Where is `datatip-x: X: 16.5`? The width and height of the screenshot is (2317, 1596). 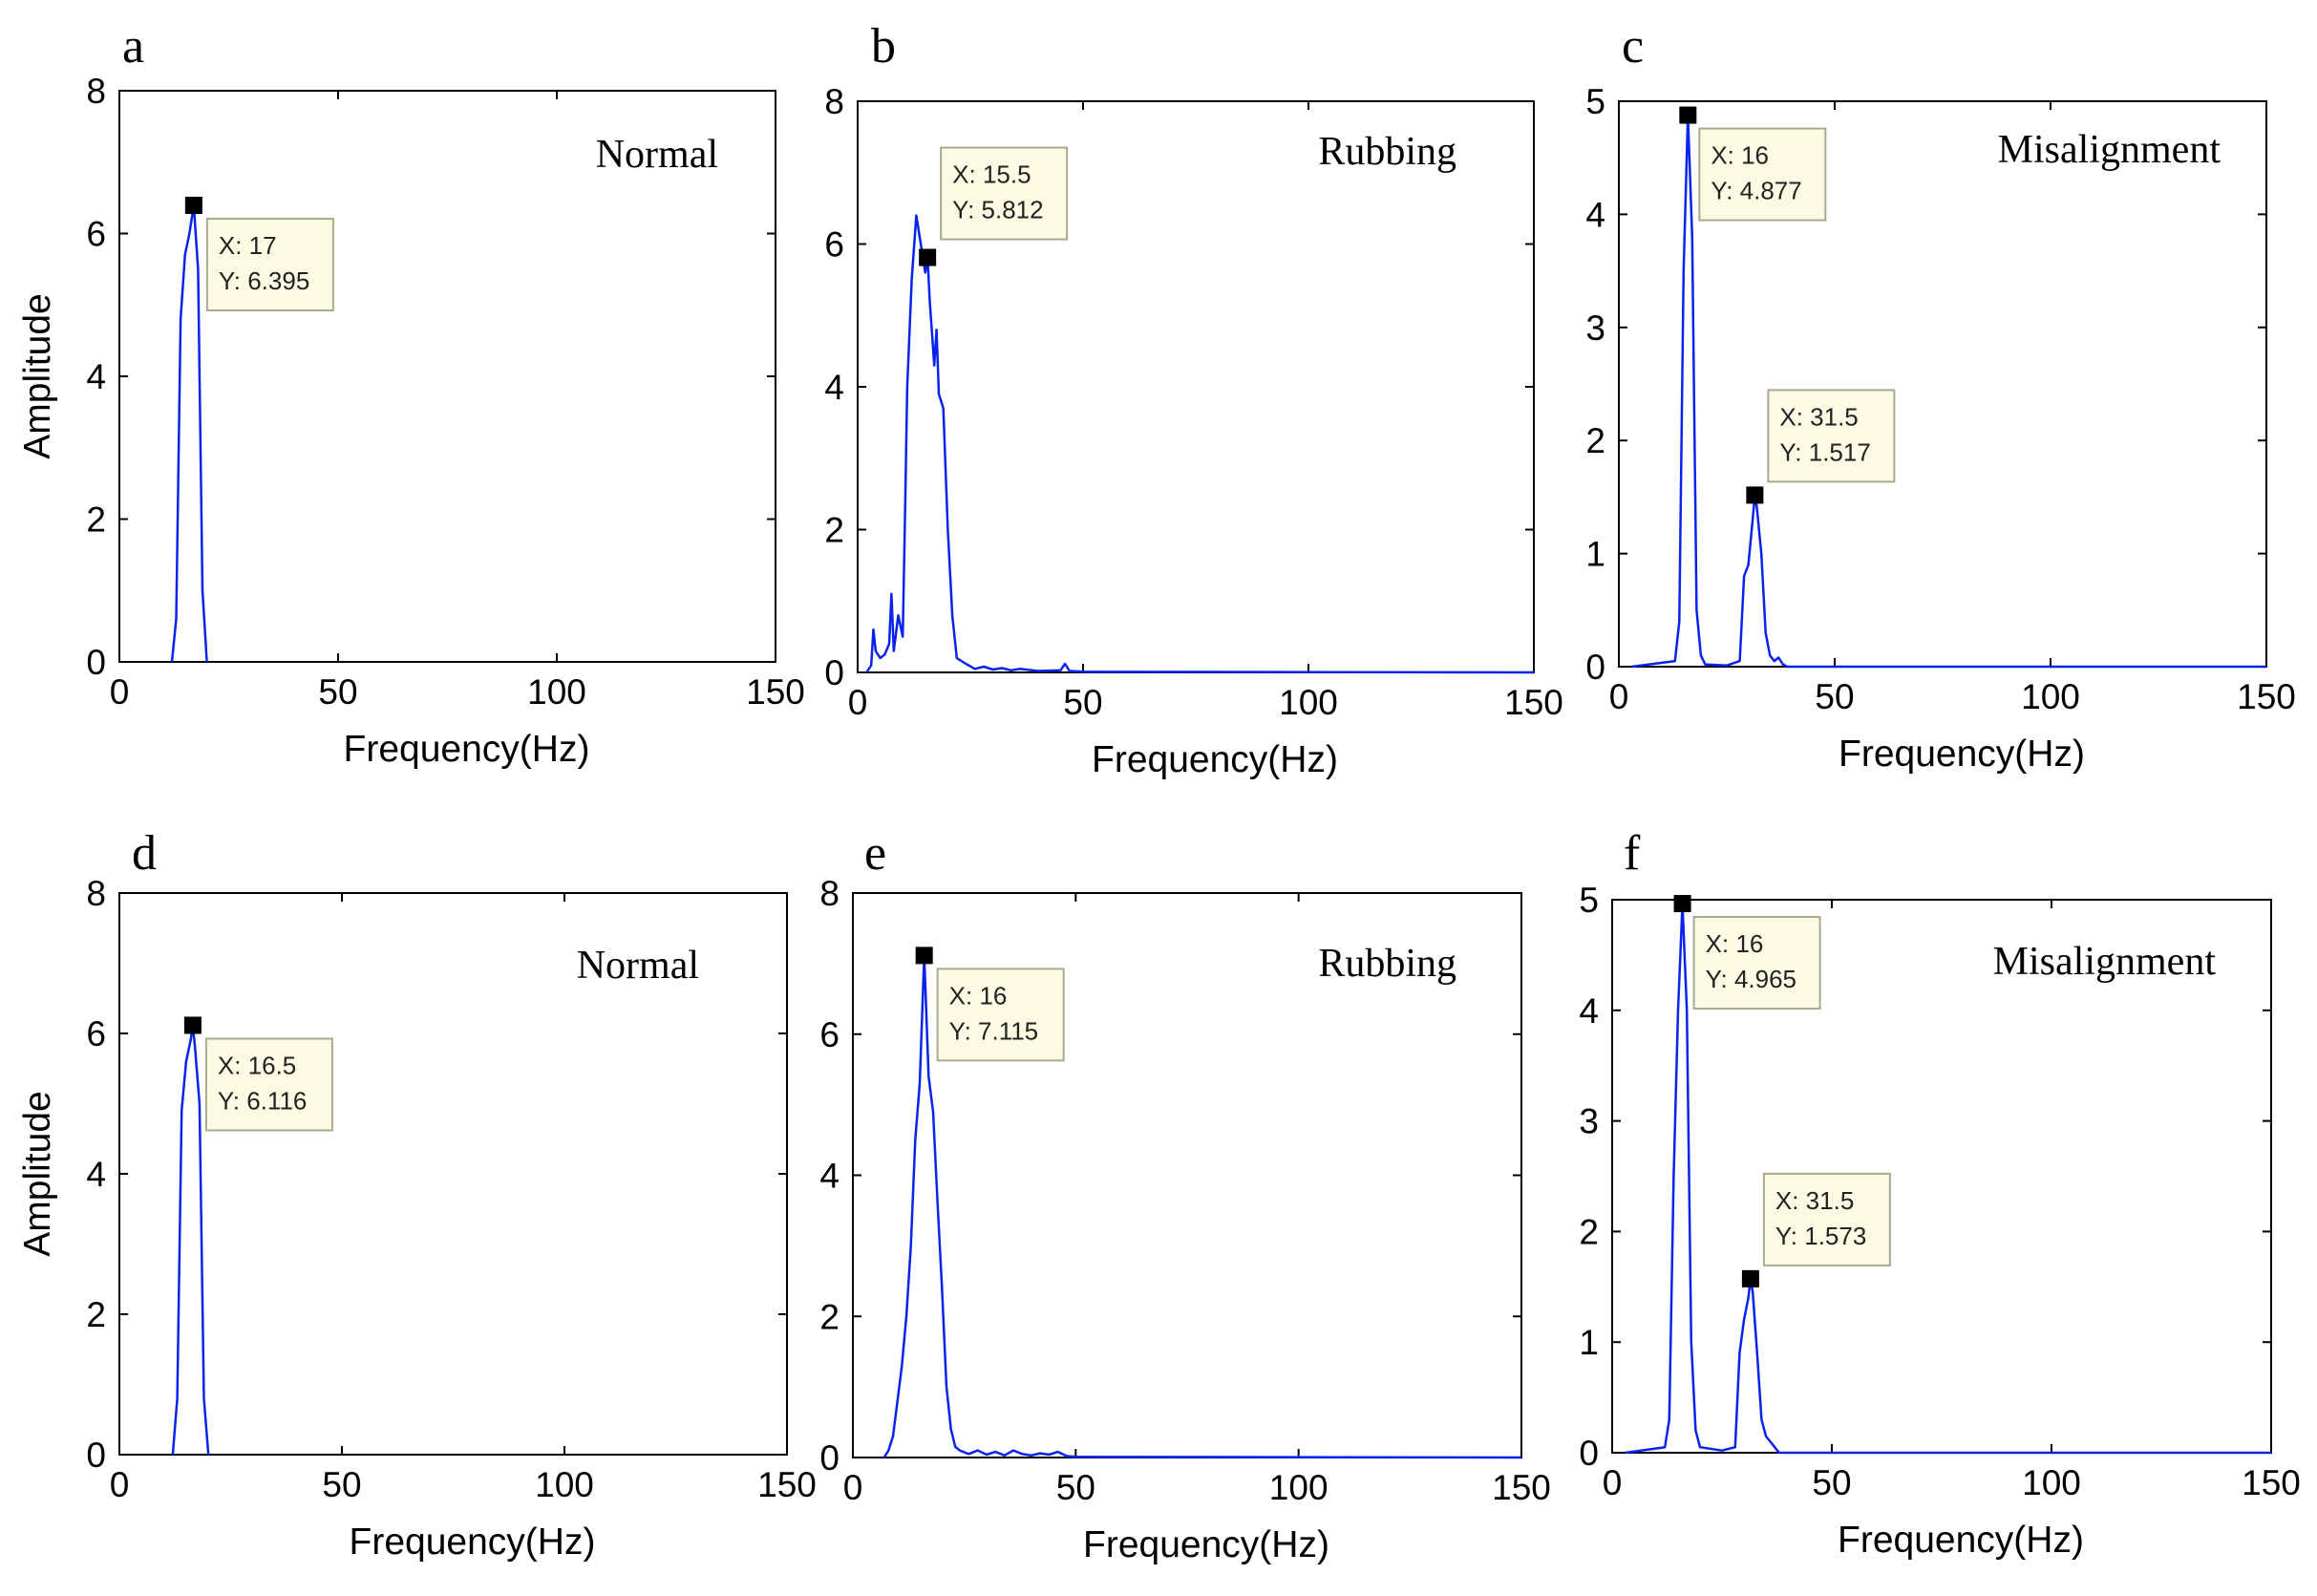
datatip-x: X: 16.5 is located at coordinates (257, 1065).